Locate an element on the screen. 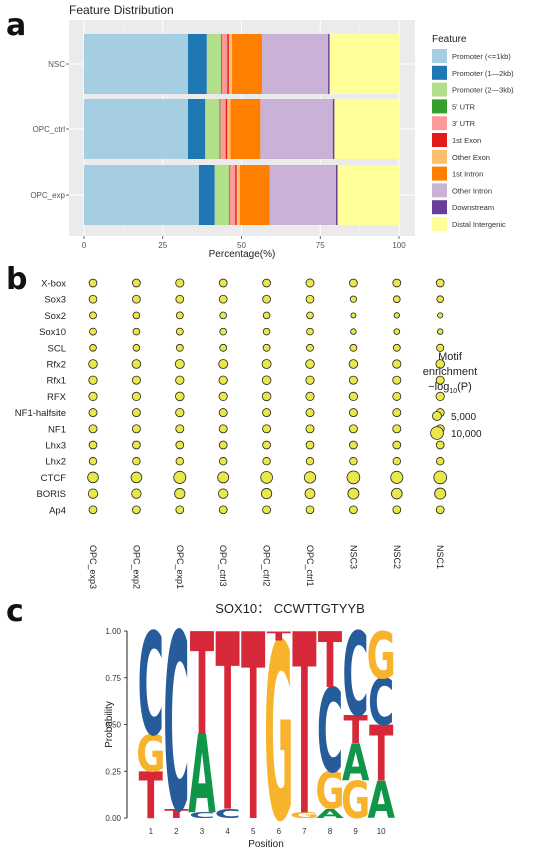 The height and width of the screenshot is (853, 550). sample-label: OPC_exp1 is located at coordinates (180, 567).